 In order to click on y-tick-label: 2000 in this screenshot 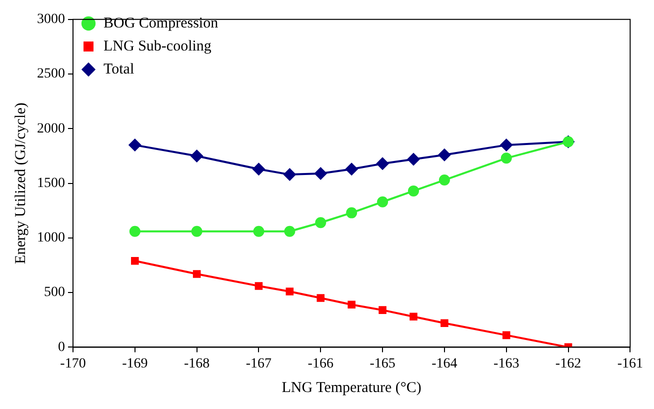, I will do `click(51, 128)`.